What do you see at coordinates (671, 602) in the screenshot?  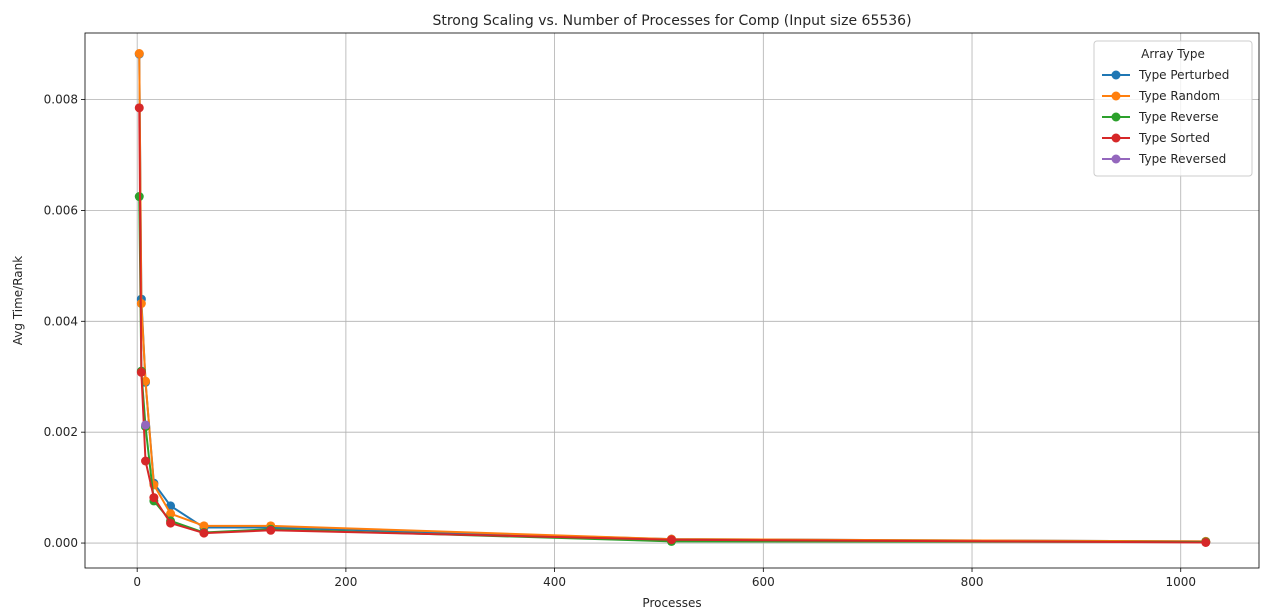 I see `x-axis-title: Processes` at bounding box center [671, 602].